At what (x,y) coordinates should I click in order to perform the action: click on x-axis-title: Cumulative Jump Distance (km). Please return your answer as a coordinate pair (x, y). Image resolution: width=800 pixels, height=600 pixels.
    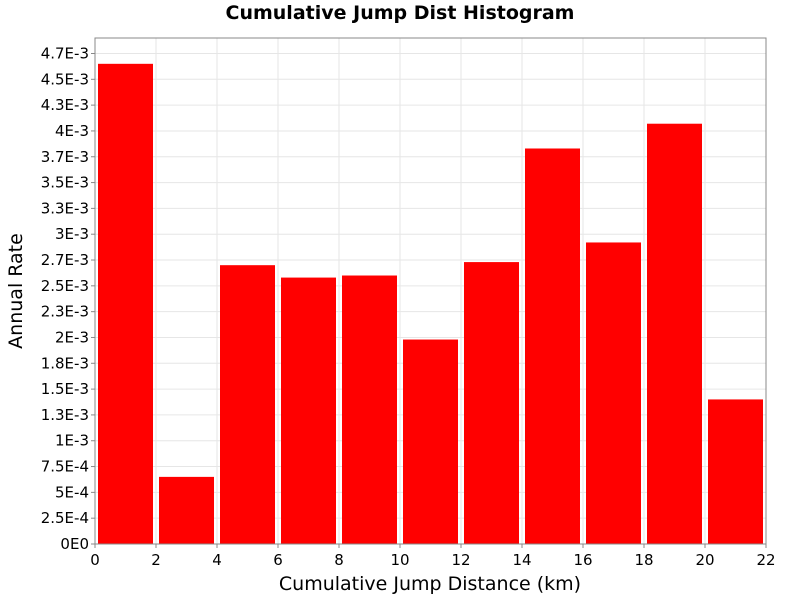
    Looking at the image, I should click on (430, 584).